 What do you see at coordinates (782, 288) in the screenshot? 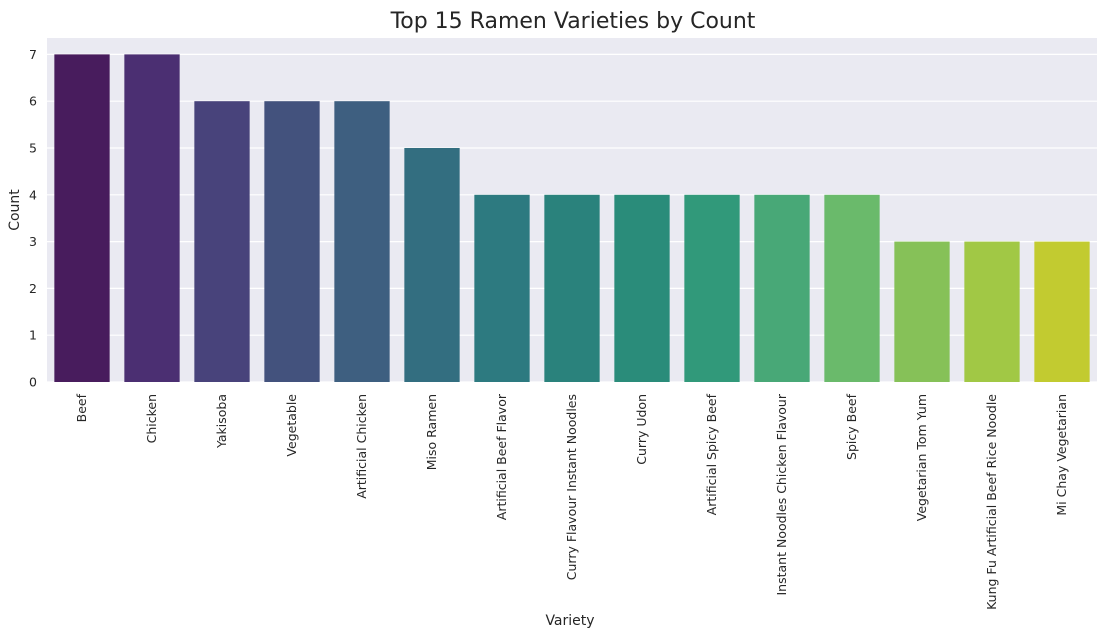
I see `bar-instant-noodles-chicken-flavour` at bounding box center [782, 288].